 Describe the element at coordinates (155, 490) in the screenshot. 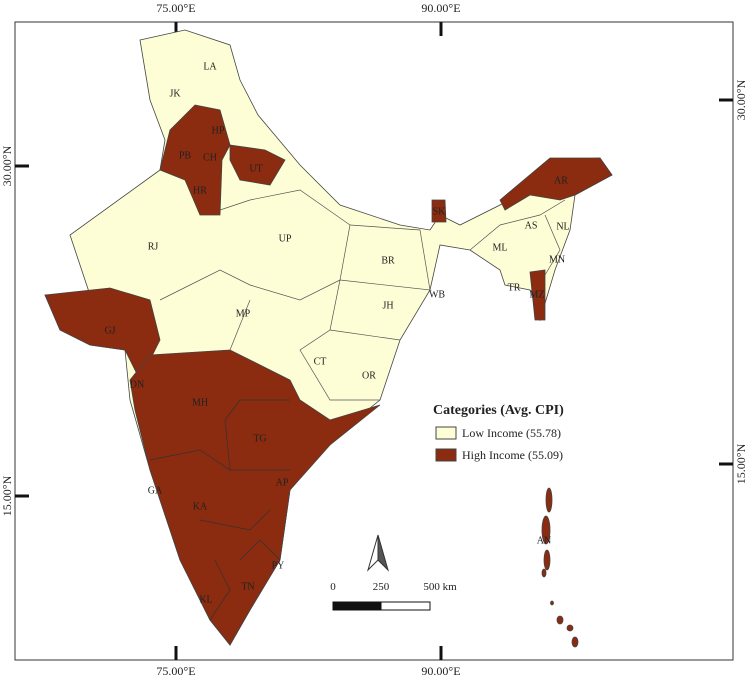

I see `state-label: GA` at that location.